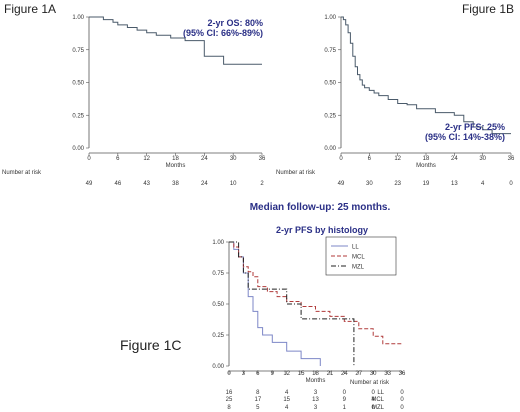 The image size is (520, 412). Describe the element at coordinates (355, 248) in the screenshot. I see `legend-entry-ll: LL` at that location.